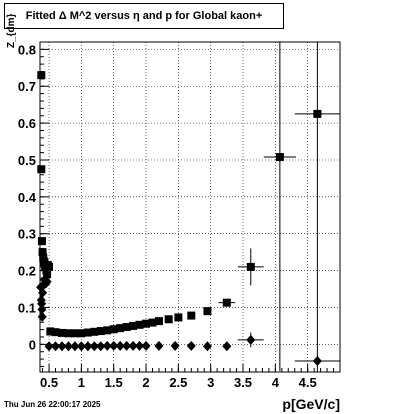  Describe the element at coordinates (27, 271) in the screenshot. I see `y-tick-label: 0.2` at that location.